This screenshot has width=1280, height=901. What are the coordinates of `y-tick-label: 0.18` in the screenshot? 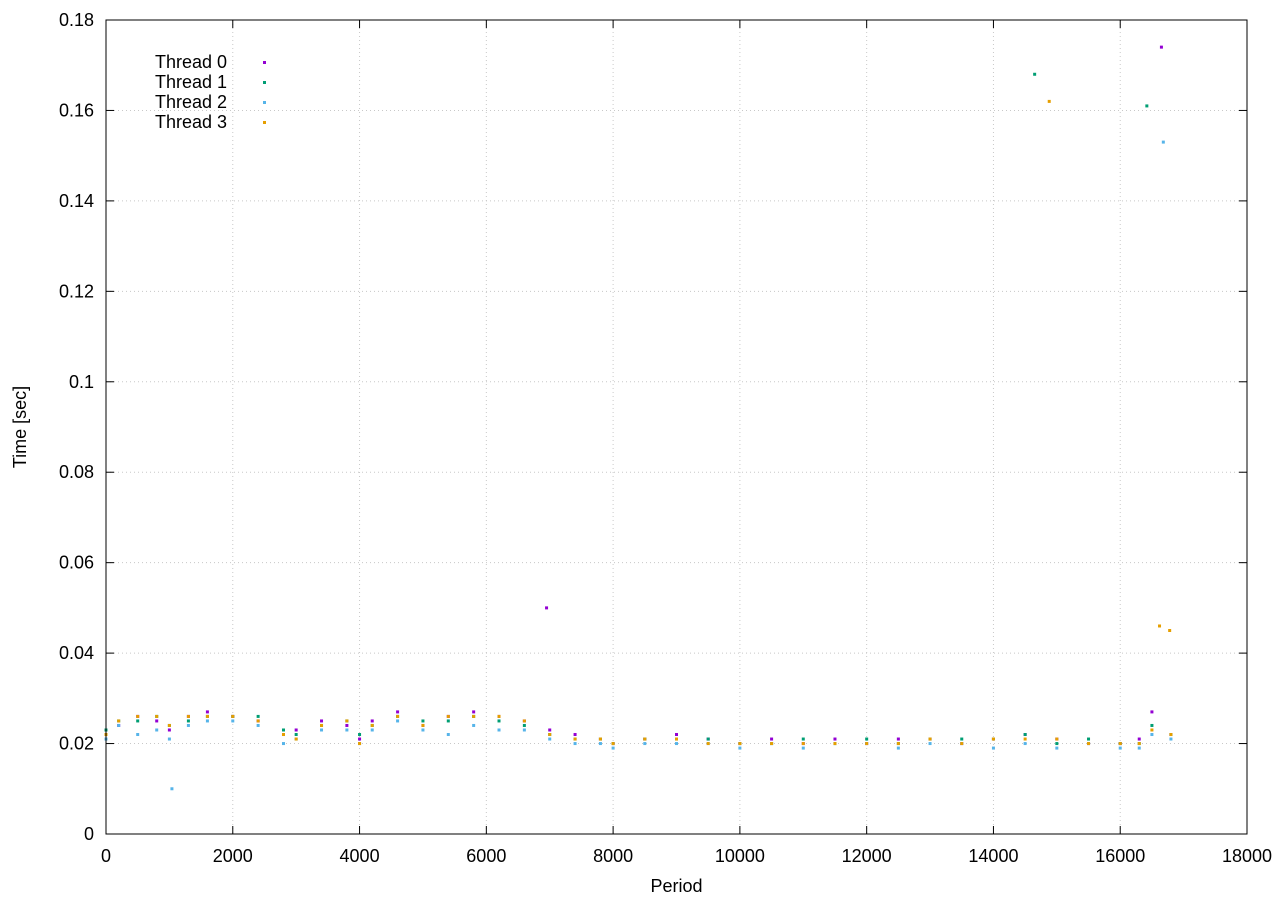 It's located at (76, 20).